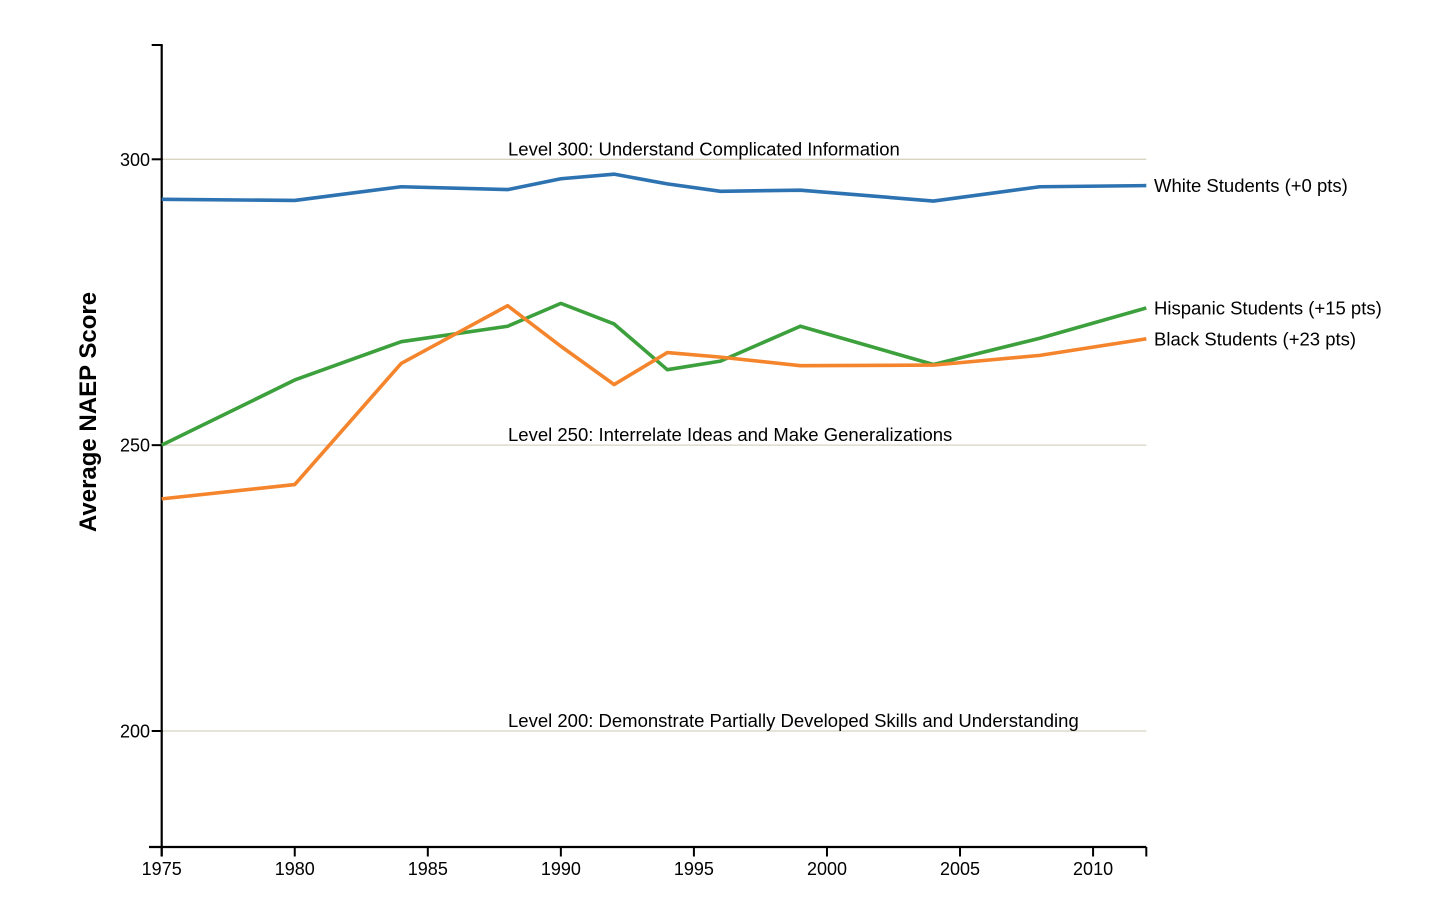 The height and width of the screenshot is (918, 1456). Describe the element at coordinates (295, 869) in the screenshot. I see `x-tick-label-1980: 1980` at that location.